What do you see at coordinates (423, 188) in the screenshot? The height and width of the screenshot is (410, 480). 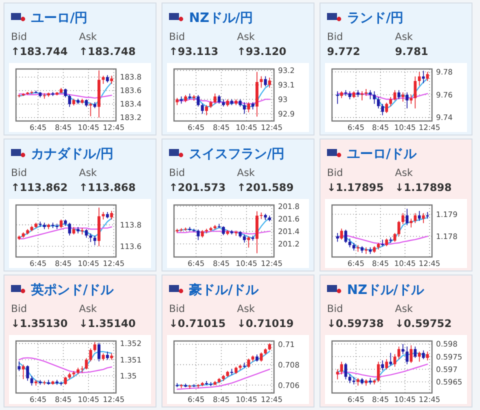 I see `text: ↓1.17898` at bounding box center [423, 188].